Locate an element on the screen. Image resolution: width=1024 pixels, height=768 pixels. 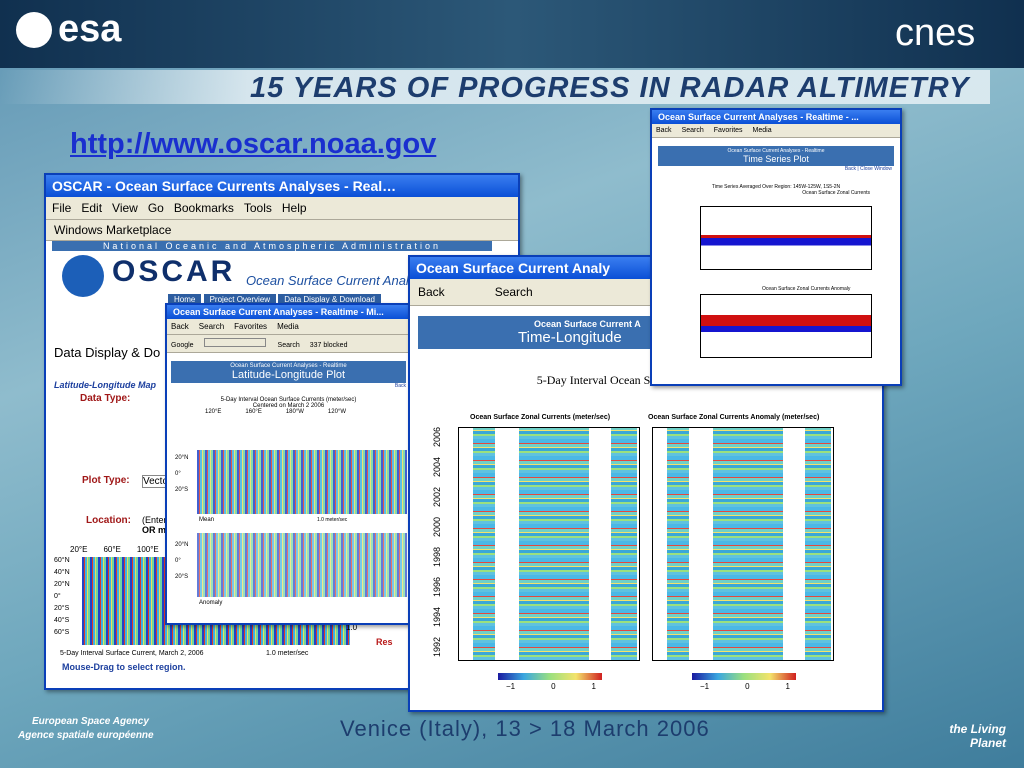
year-label: 1992 is located at coordinates (437, 646).